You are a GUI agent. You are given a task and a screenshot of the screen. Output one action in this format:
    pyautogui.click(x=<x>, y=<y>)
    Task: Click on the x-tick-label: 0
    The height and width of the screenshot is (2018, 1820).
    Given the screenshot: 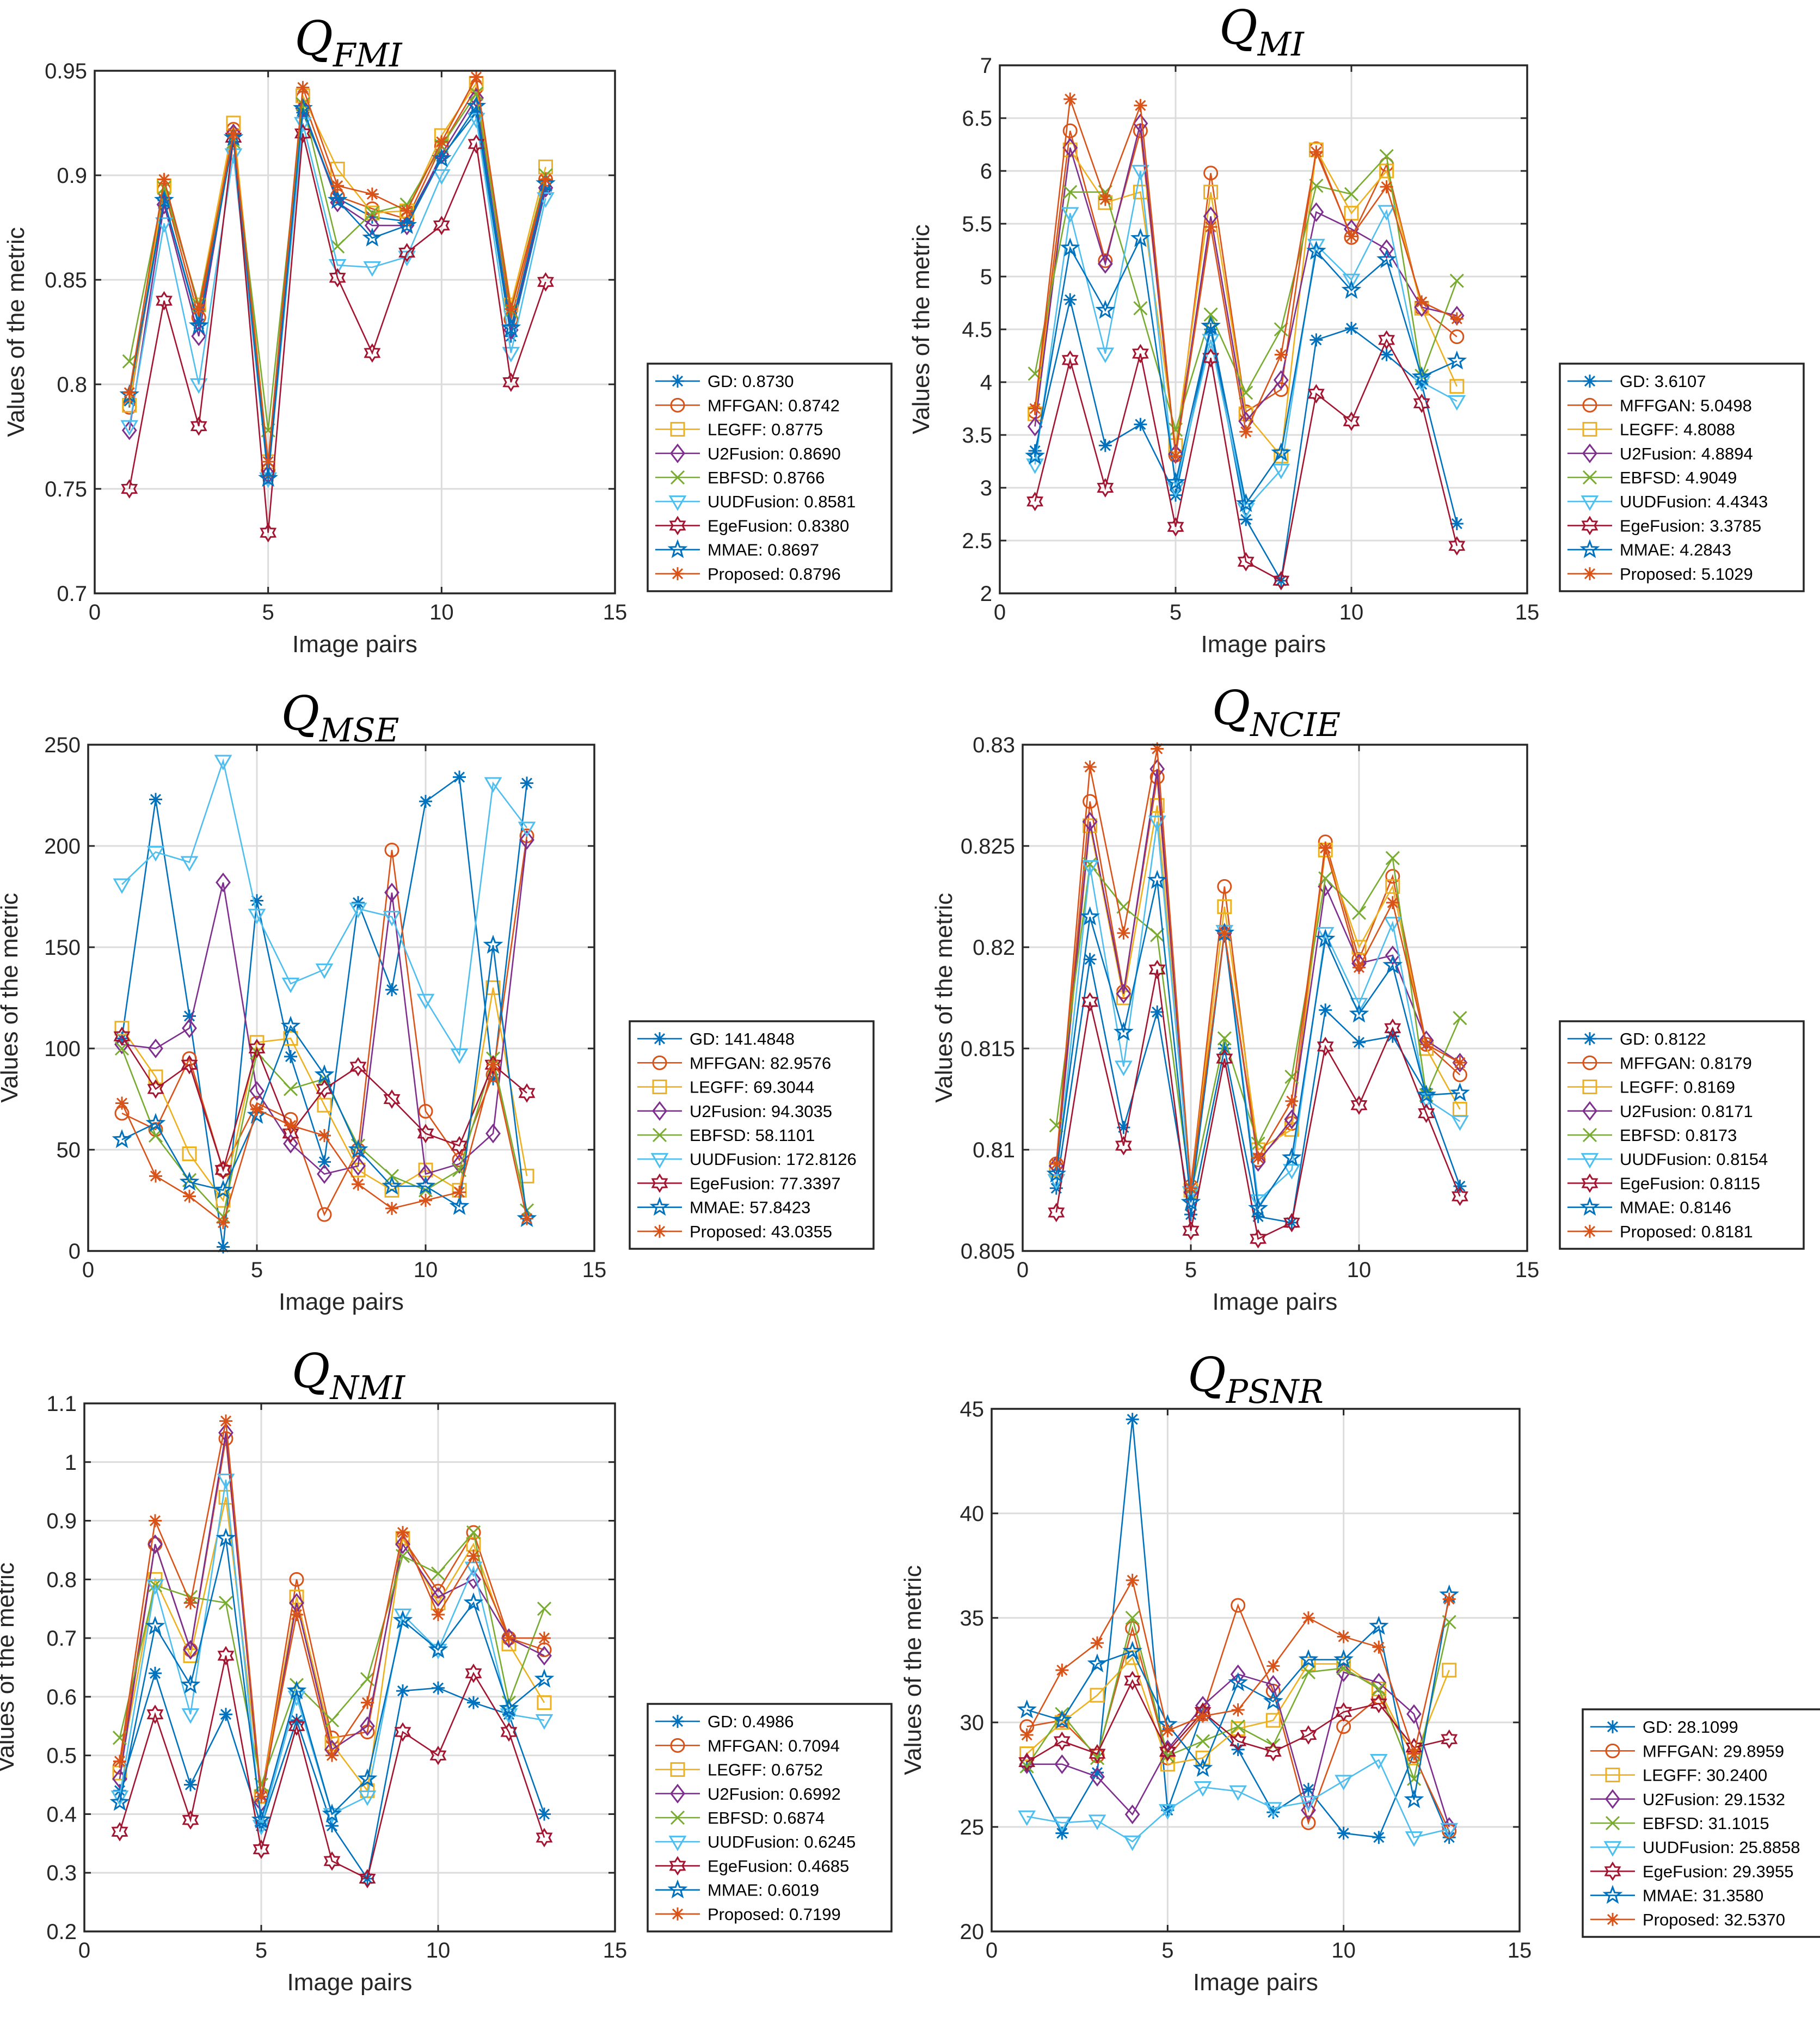 What is the action you would take?
    pyautogui.click(x=1023, y=1270)
    